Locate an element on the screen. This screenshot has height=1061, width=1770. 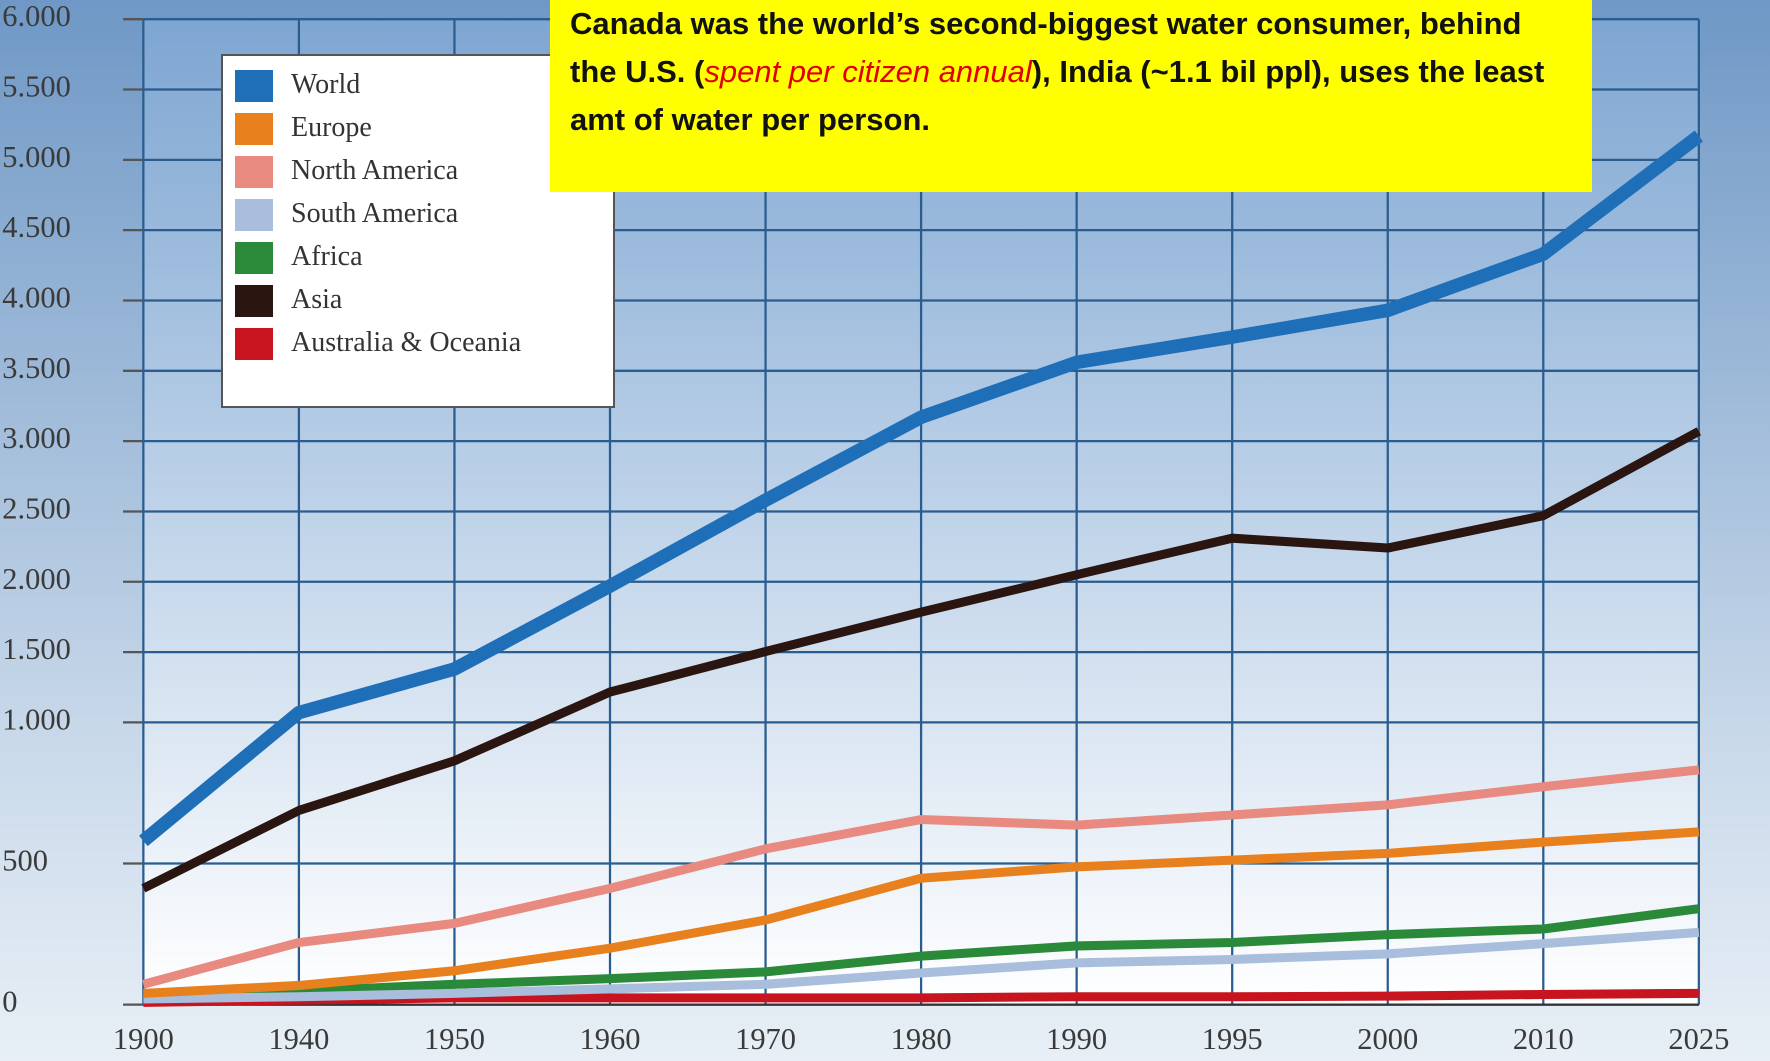
legend-label: Asia is located at coordinates (317, 299).